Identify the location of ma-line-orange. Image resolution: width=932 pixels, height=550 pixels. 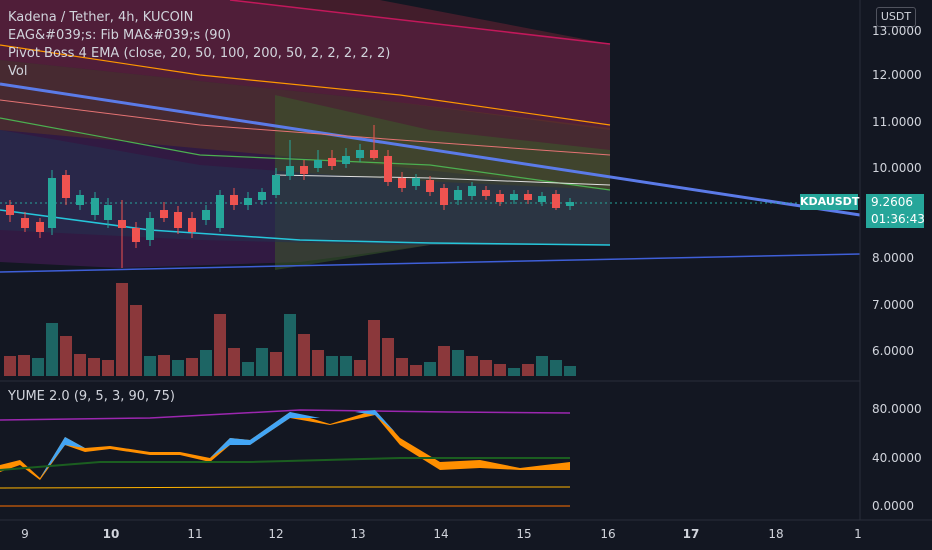
(305, 85).